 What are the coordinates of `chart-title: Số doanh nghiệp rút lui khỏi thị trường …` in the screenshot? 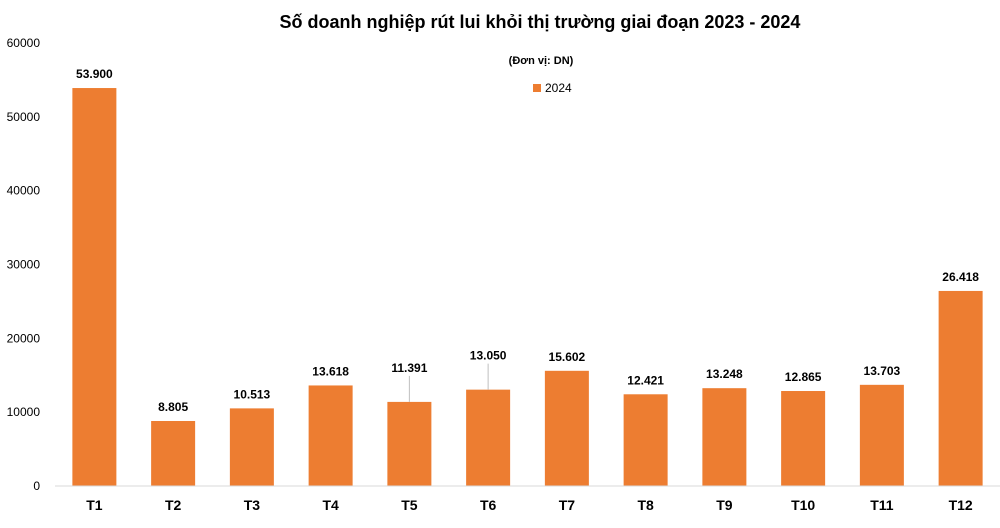 It's located at (540, 22).